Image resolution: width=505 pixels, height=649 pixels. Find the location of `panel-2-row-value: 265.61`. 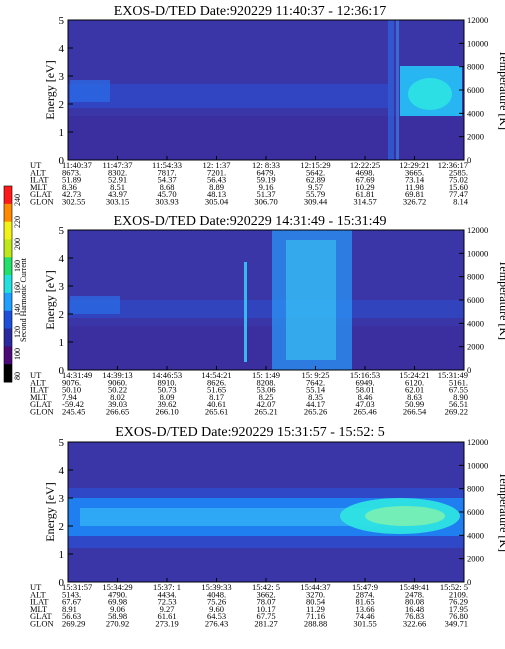

panel-2-row-value: 265.61 is located at coordinates (216, 412).